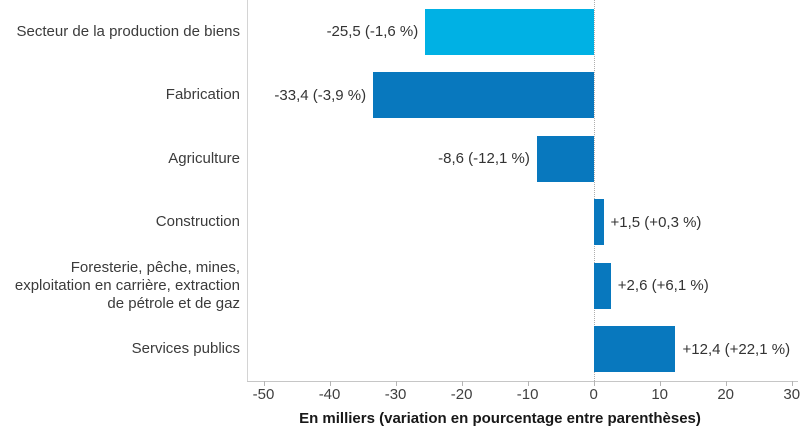  What do you see at coordinates (527, 394) in the screenshot?
I see `x-tick-label: -10` at bounding box center [527, 394].